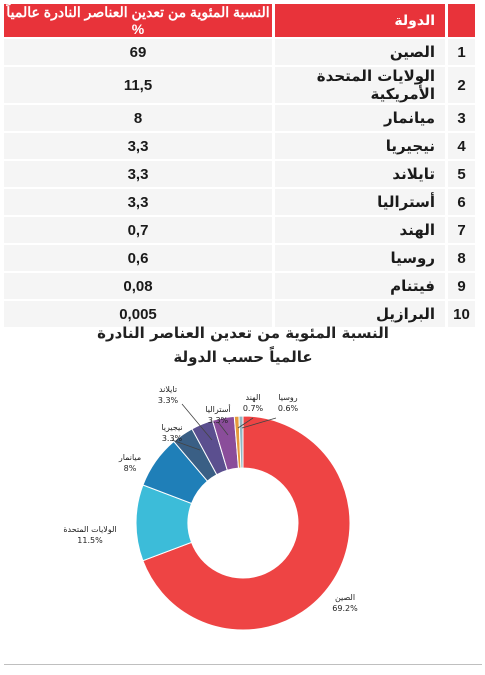 The image size is (485, 675). Describe the element at coordinates (461, 146) in the screenshot. I see `row-number: 4` at that location.